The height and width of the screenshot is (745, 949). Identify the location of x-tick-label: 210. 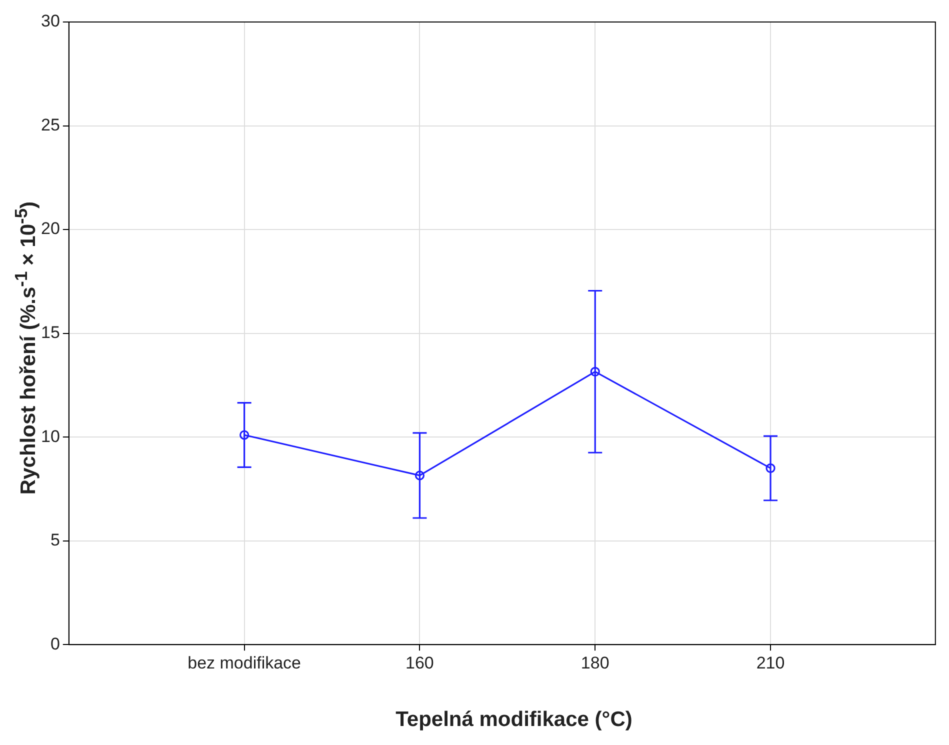
(770, 662).